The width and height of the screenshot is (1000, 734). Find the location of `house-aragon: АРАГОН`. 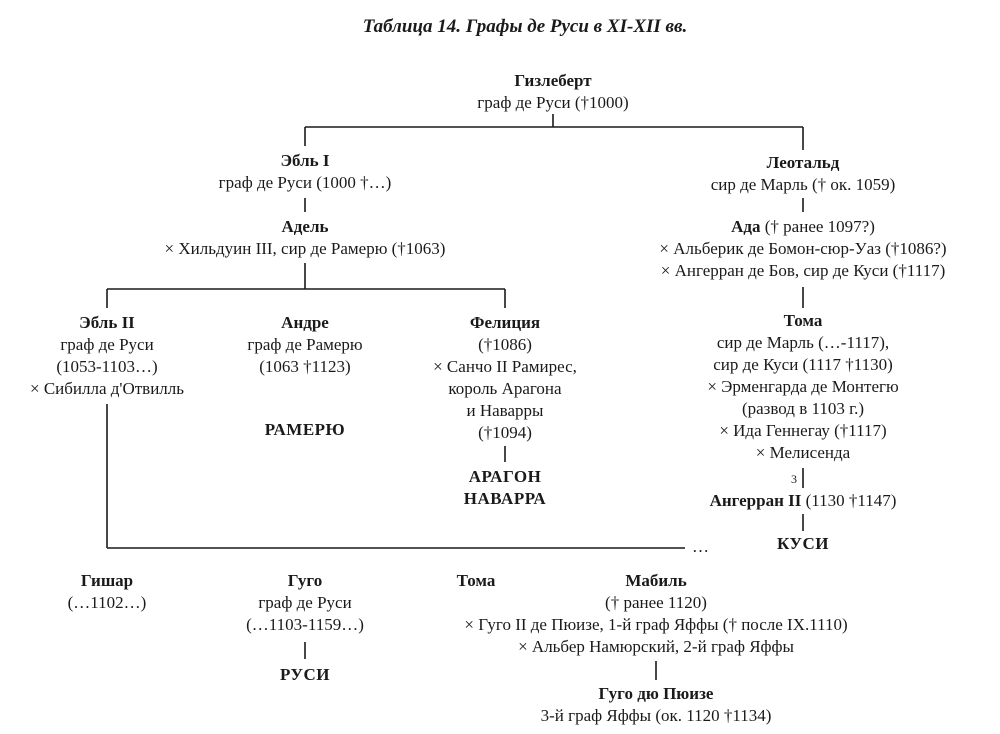

house-aragon: АРАГОН is located at coordinates (505, 476).